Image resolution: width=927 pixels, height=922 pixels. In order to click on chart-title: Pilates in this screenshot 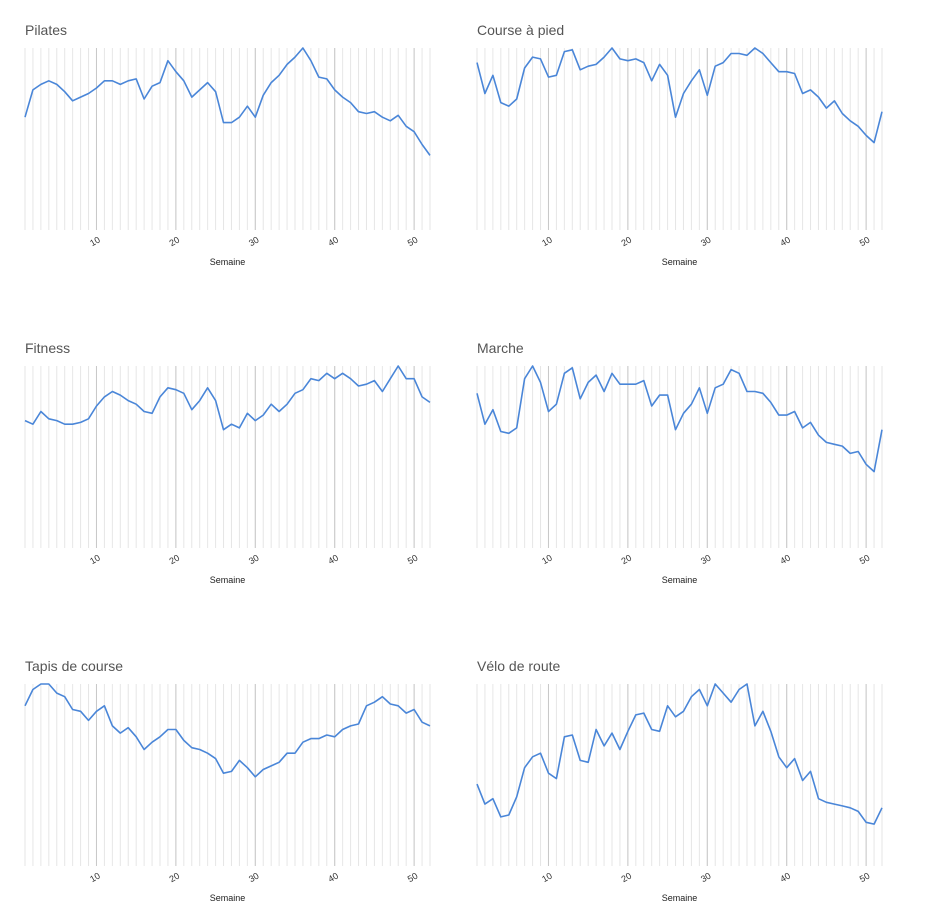, I will do `click(46, 30)`.